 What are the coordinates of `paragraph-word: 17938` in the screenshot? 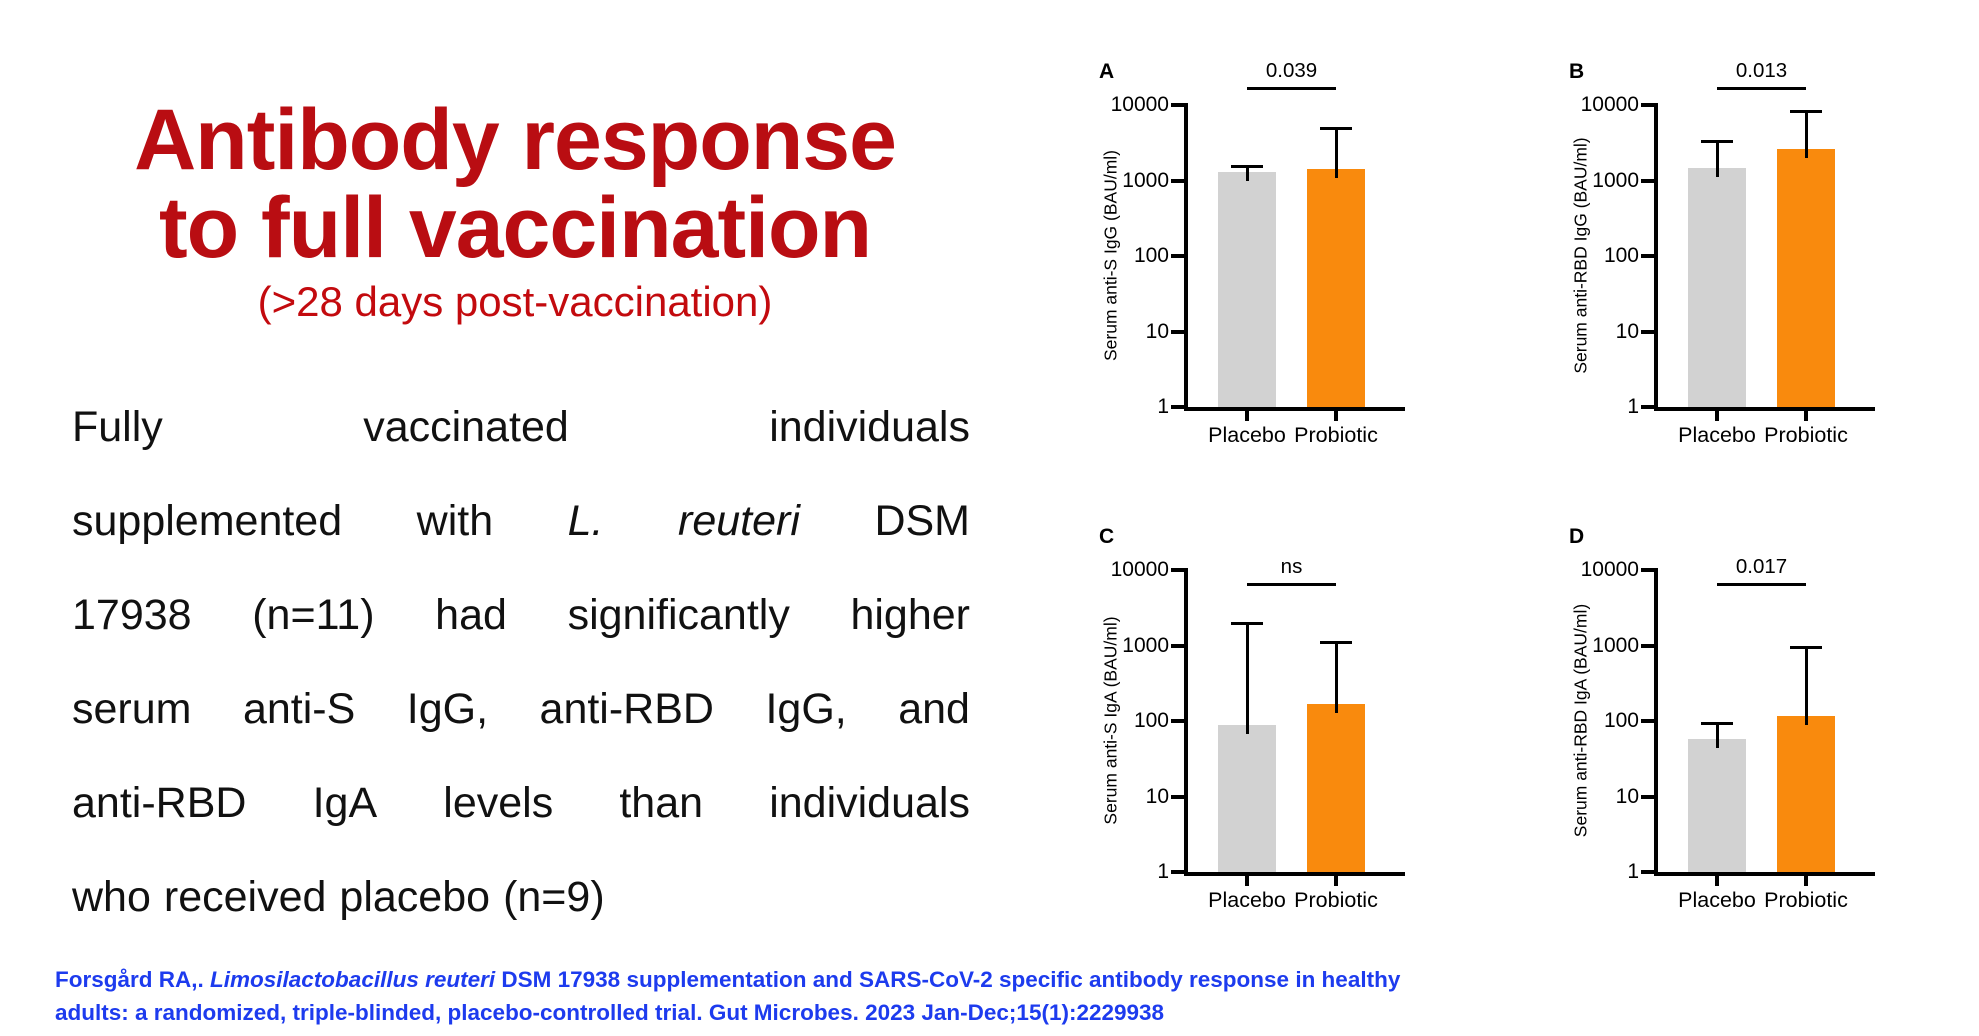 It's located at (132, 614).